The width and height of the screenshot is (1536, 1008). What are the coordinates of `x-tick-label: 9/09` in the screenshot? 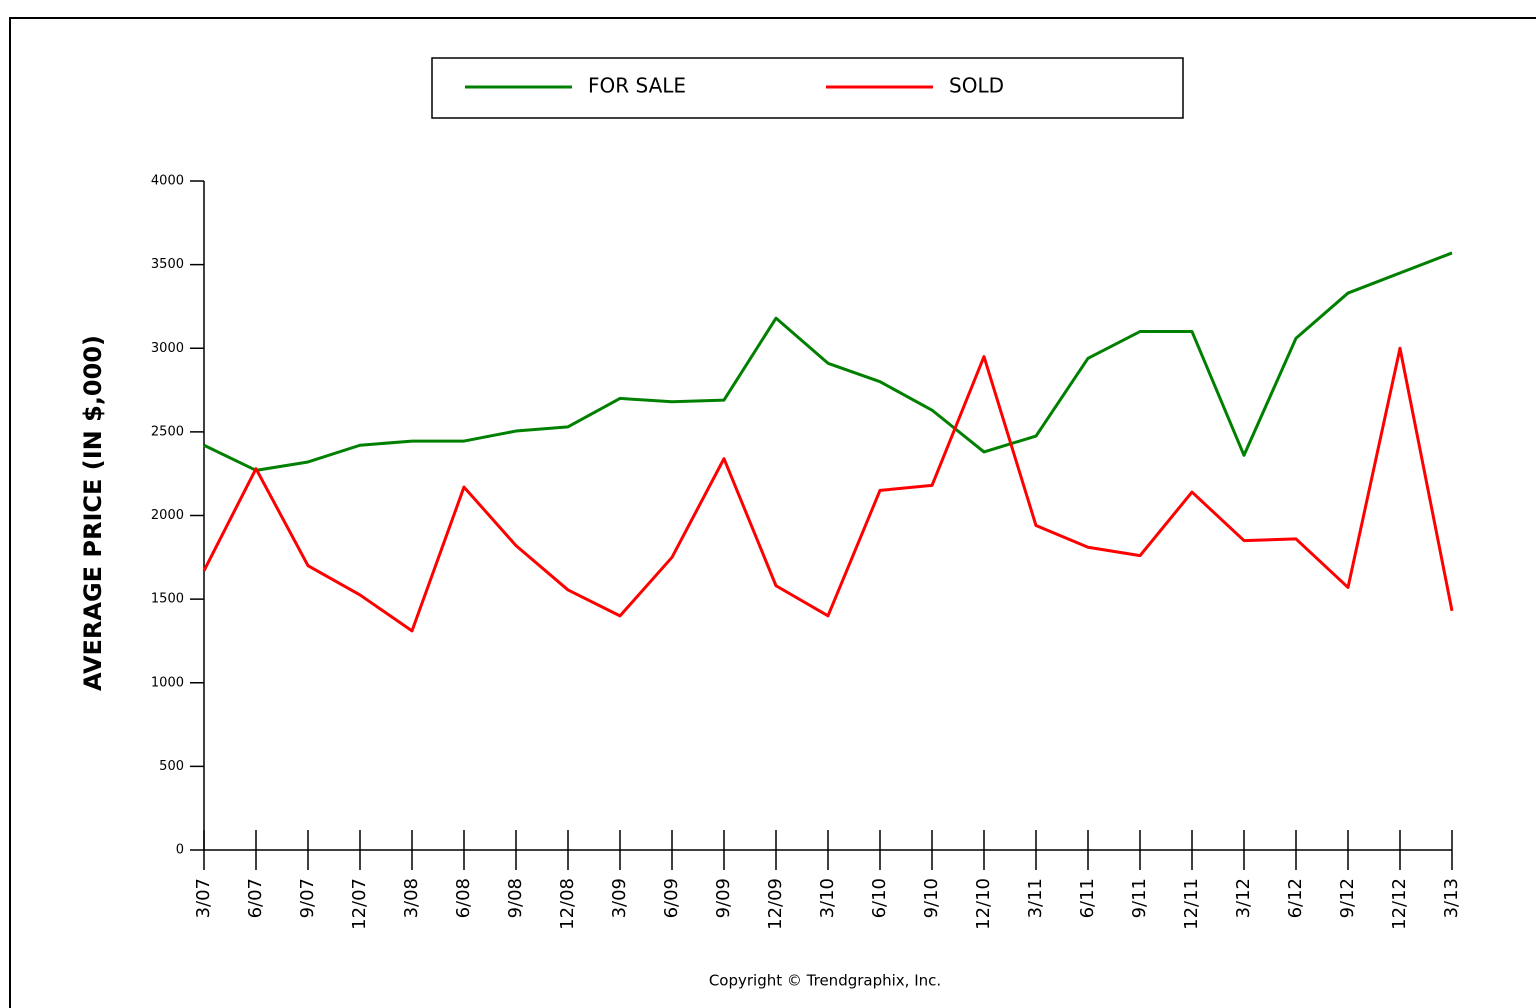 It's located at (723, 898).